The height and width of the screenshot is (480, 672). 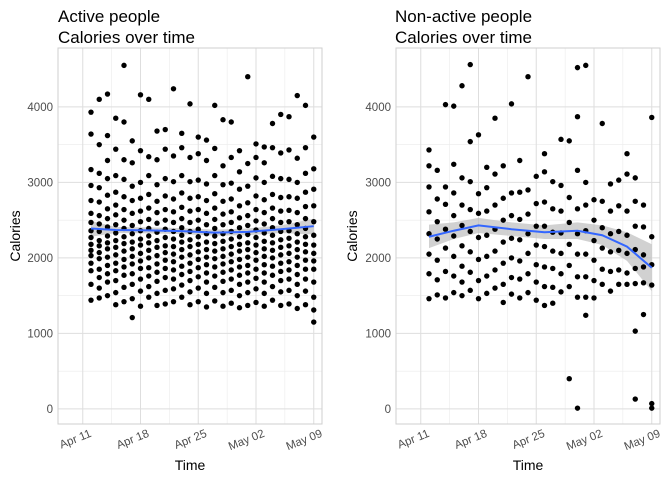 I want to click on panel-2-title-line1: Non-active people, so click(x=464, y=16).